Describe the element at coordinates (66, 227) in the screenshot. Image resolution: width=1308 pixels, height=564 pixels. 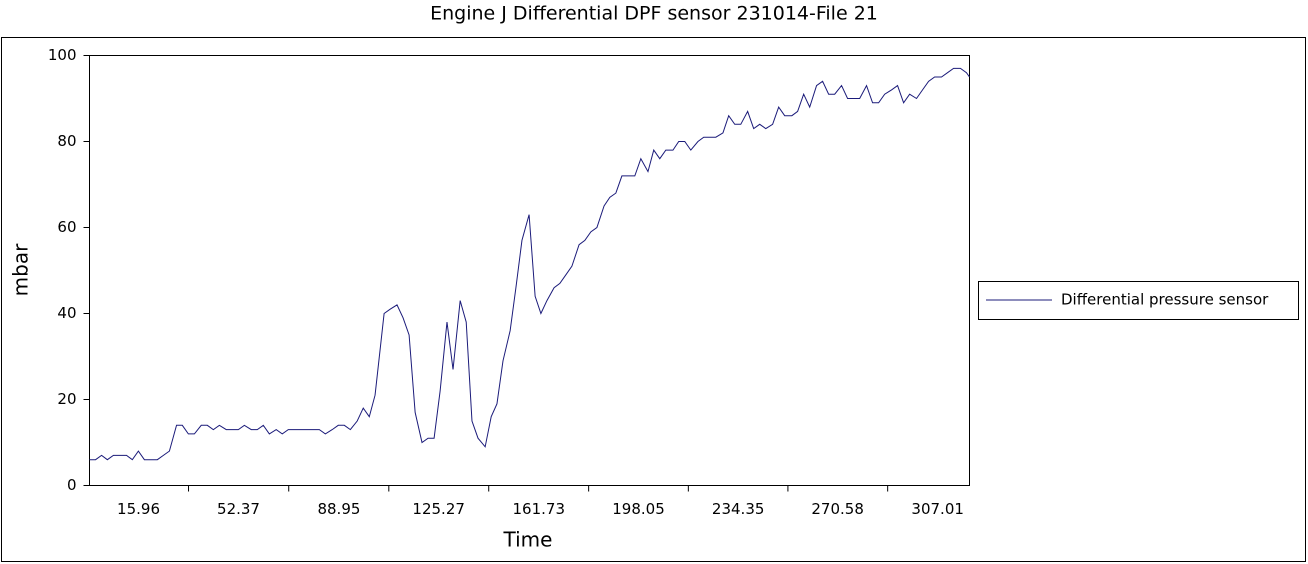
I see `y-tick-label: 60` at that location.